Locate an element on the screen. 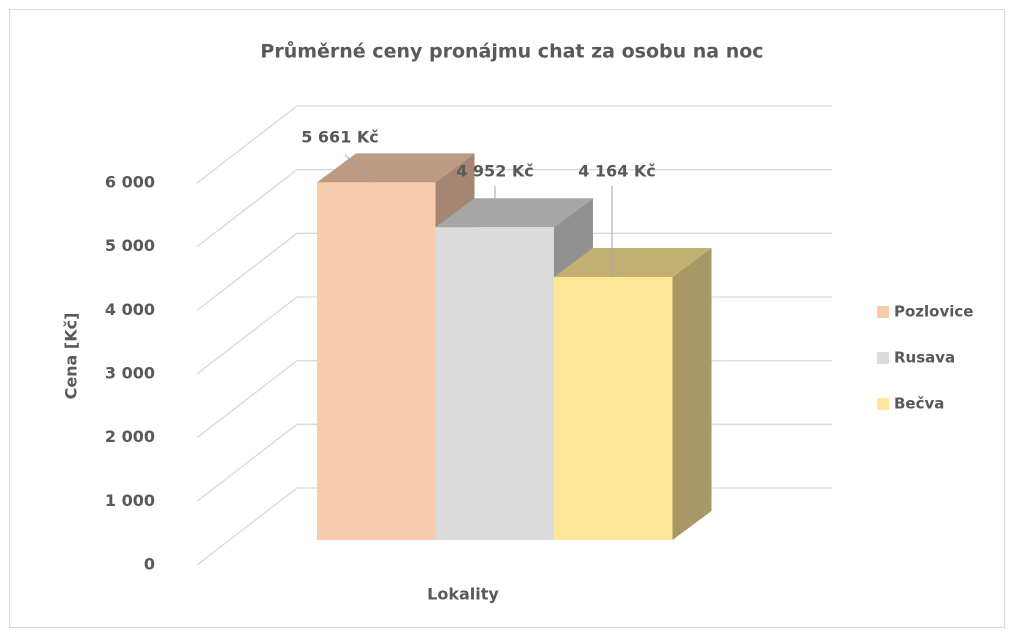 This screenshot has width=1013, height=637. legend-label: Rusava is located at coordinates (924, 358).